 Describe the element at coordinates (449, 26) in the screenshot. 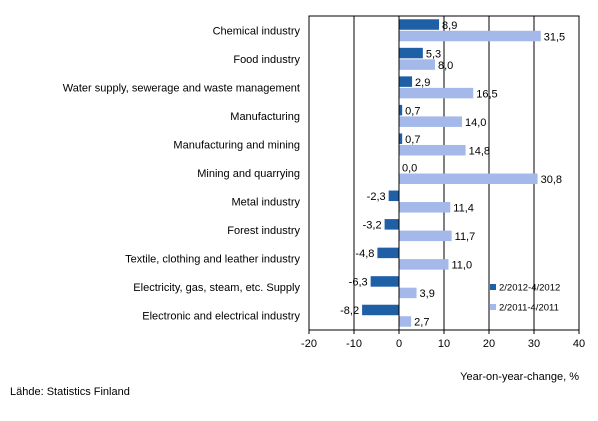

I see `data-label: 8,9` at that location.